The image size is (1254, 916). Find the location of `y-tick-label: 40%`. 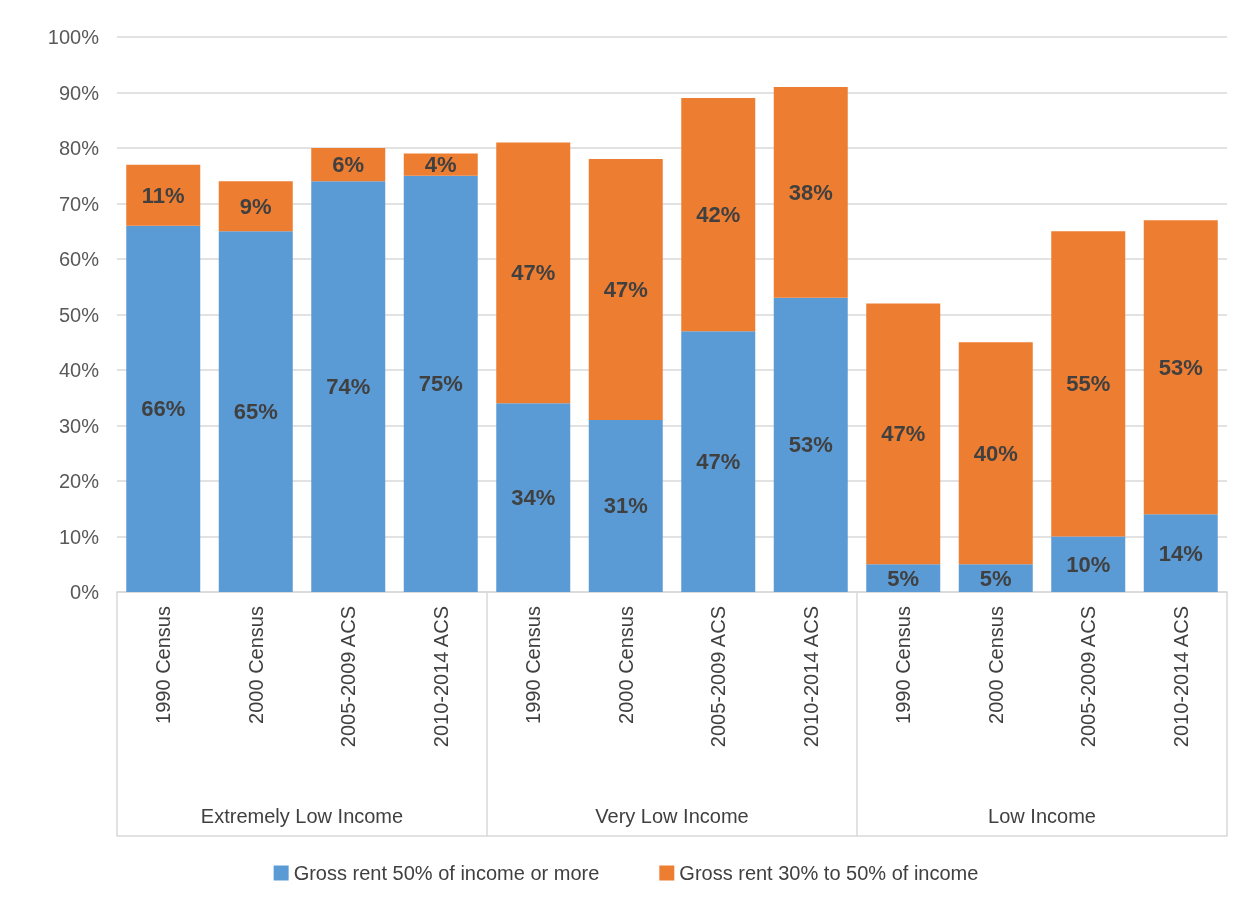

y-tick-label: 40% is located at coordinates (79, 370).